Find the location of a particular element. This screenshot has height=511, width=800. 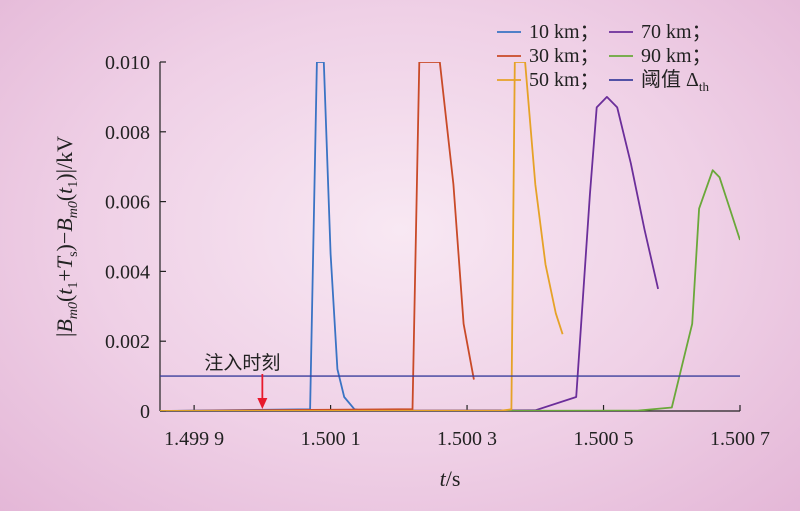

injection-annotation: 注入时刻 is located at coordinates (242, 380).